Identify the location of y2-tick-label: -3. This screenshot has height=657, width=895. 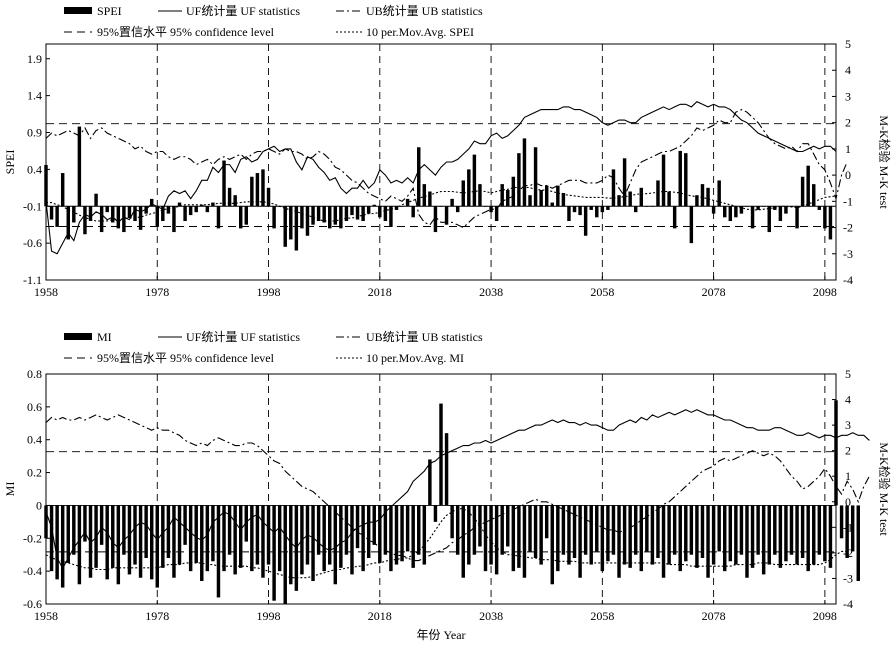
(848, 254).